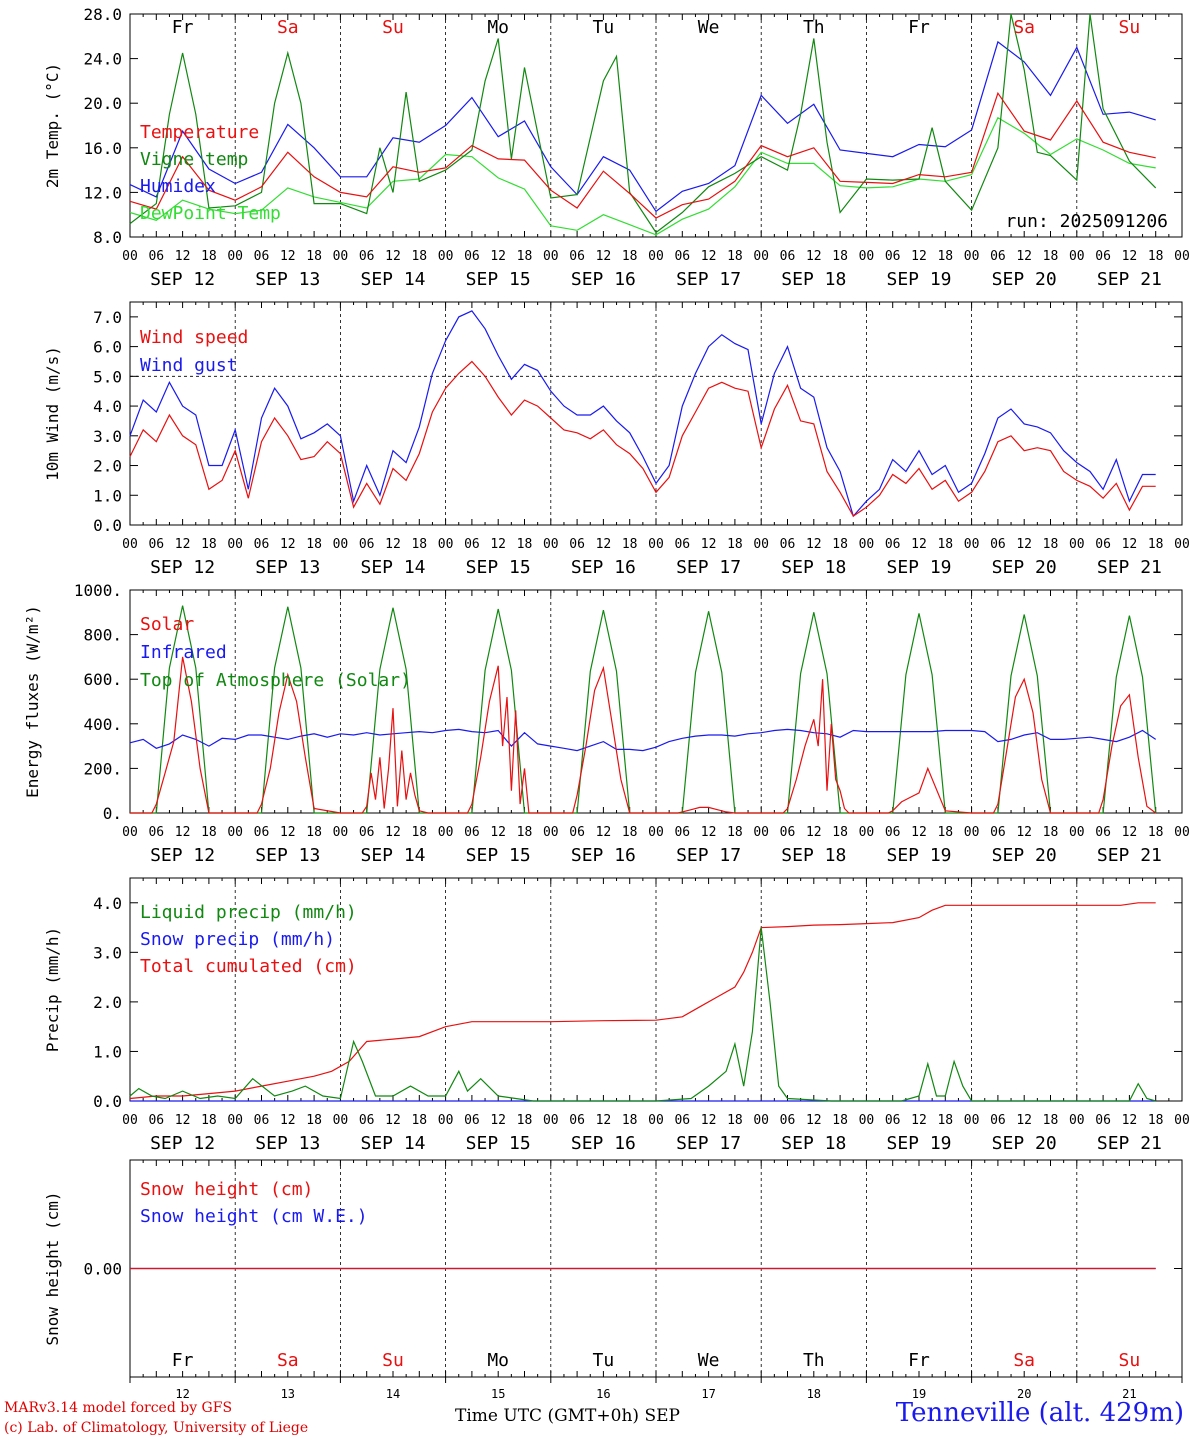 The width and height of the screenshot is (1194, 1440). Describe the element at coordinates (102, 103) in the screenshot. I see `y-tick-label: 20.0` at that location.